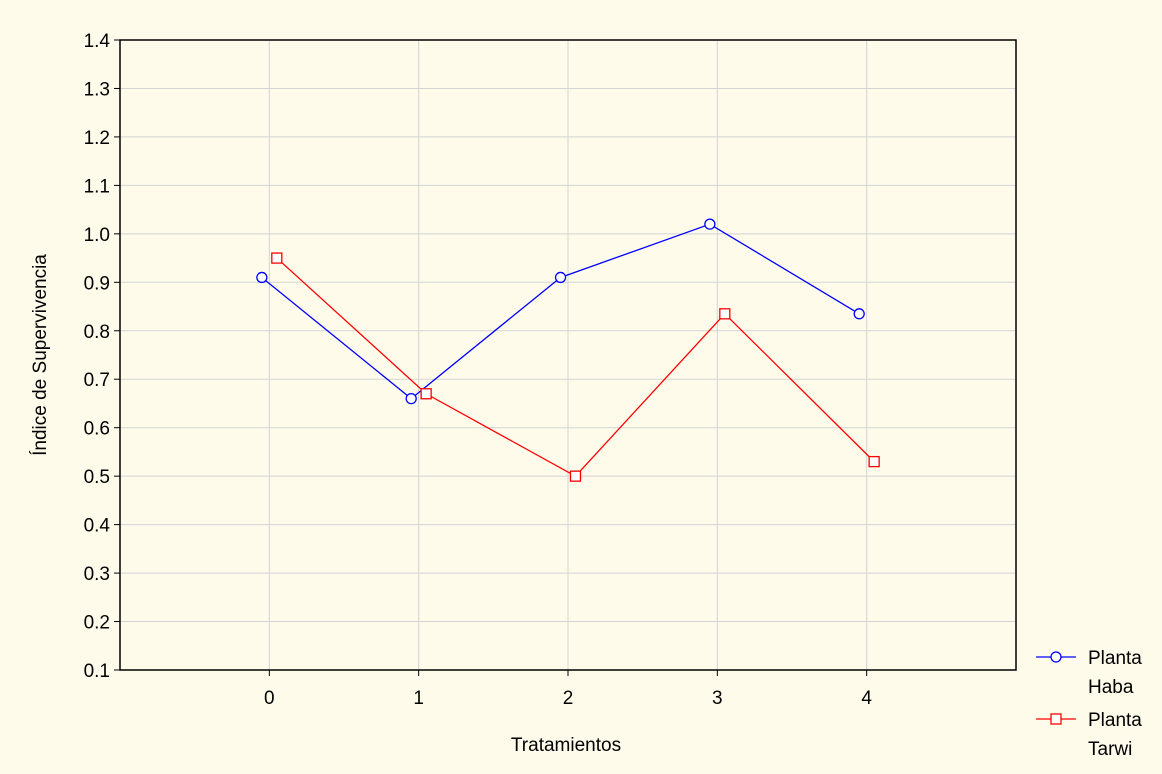  What do you see at coordinates (97, 671) in the screenshot?
I see `y-tick-label: 0.1` at bounding box center [97, 671].